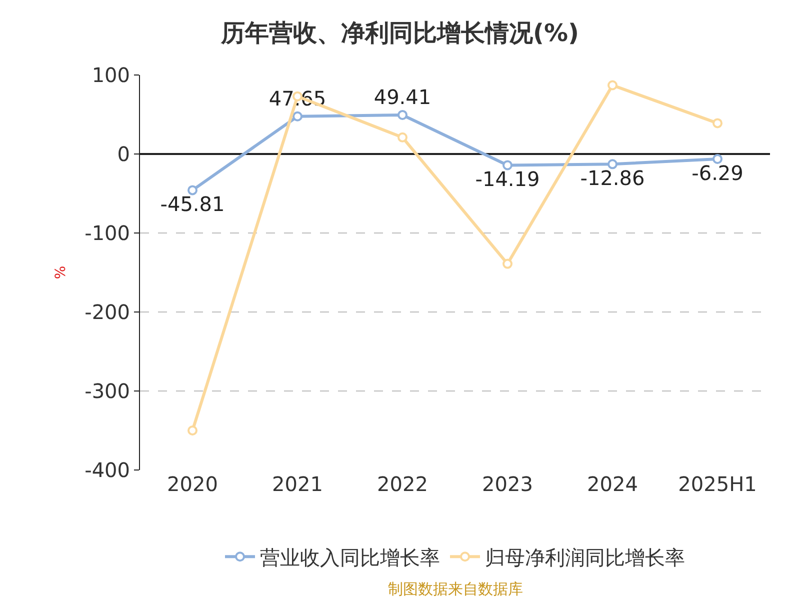 The width and height of the screenshot is (800, 600). What do you see at coordinates (403, 96) in the screenshot?
I see `data-label: 49.41` at bounding box center [403, 96].